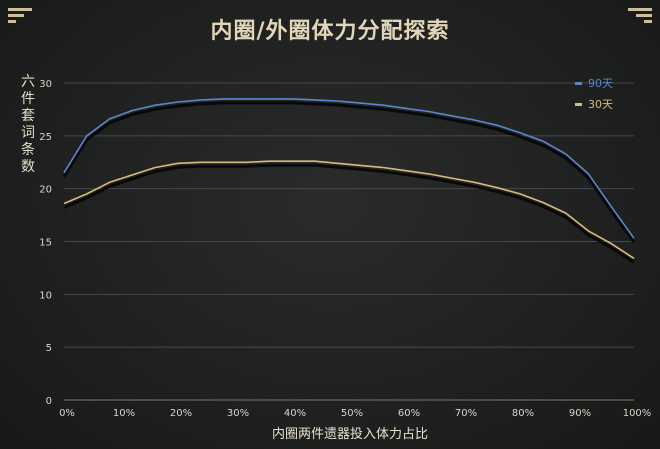 The height and width of the screenshot is (449, 660). I want to click on x-tick-label: 40%, so click(295, 413).